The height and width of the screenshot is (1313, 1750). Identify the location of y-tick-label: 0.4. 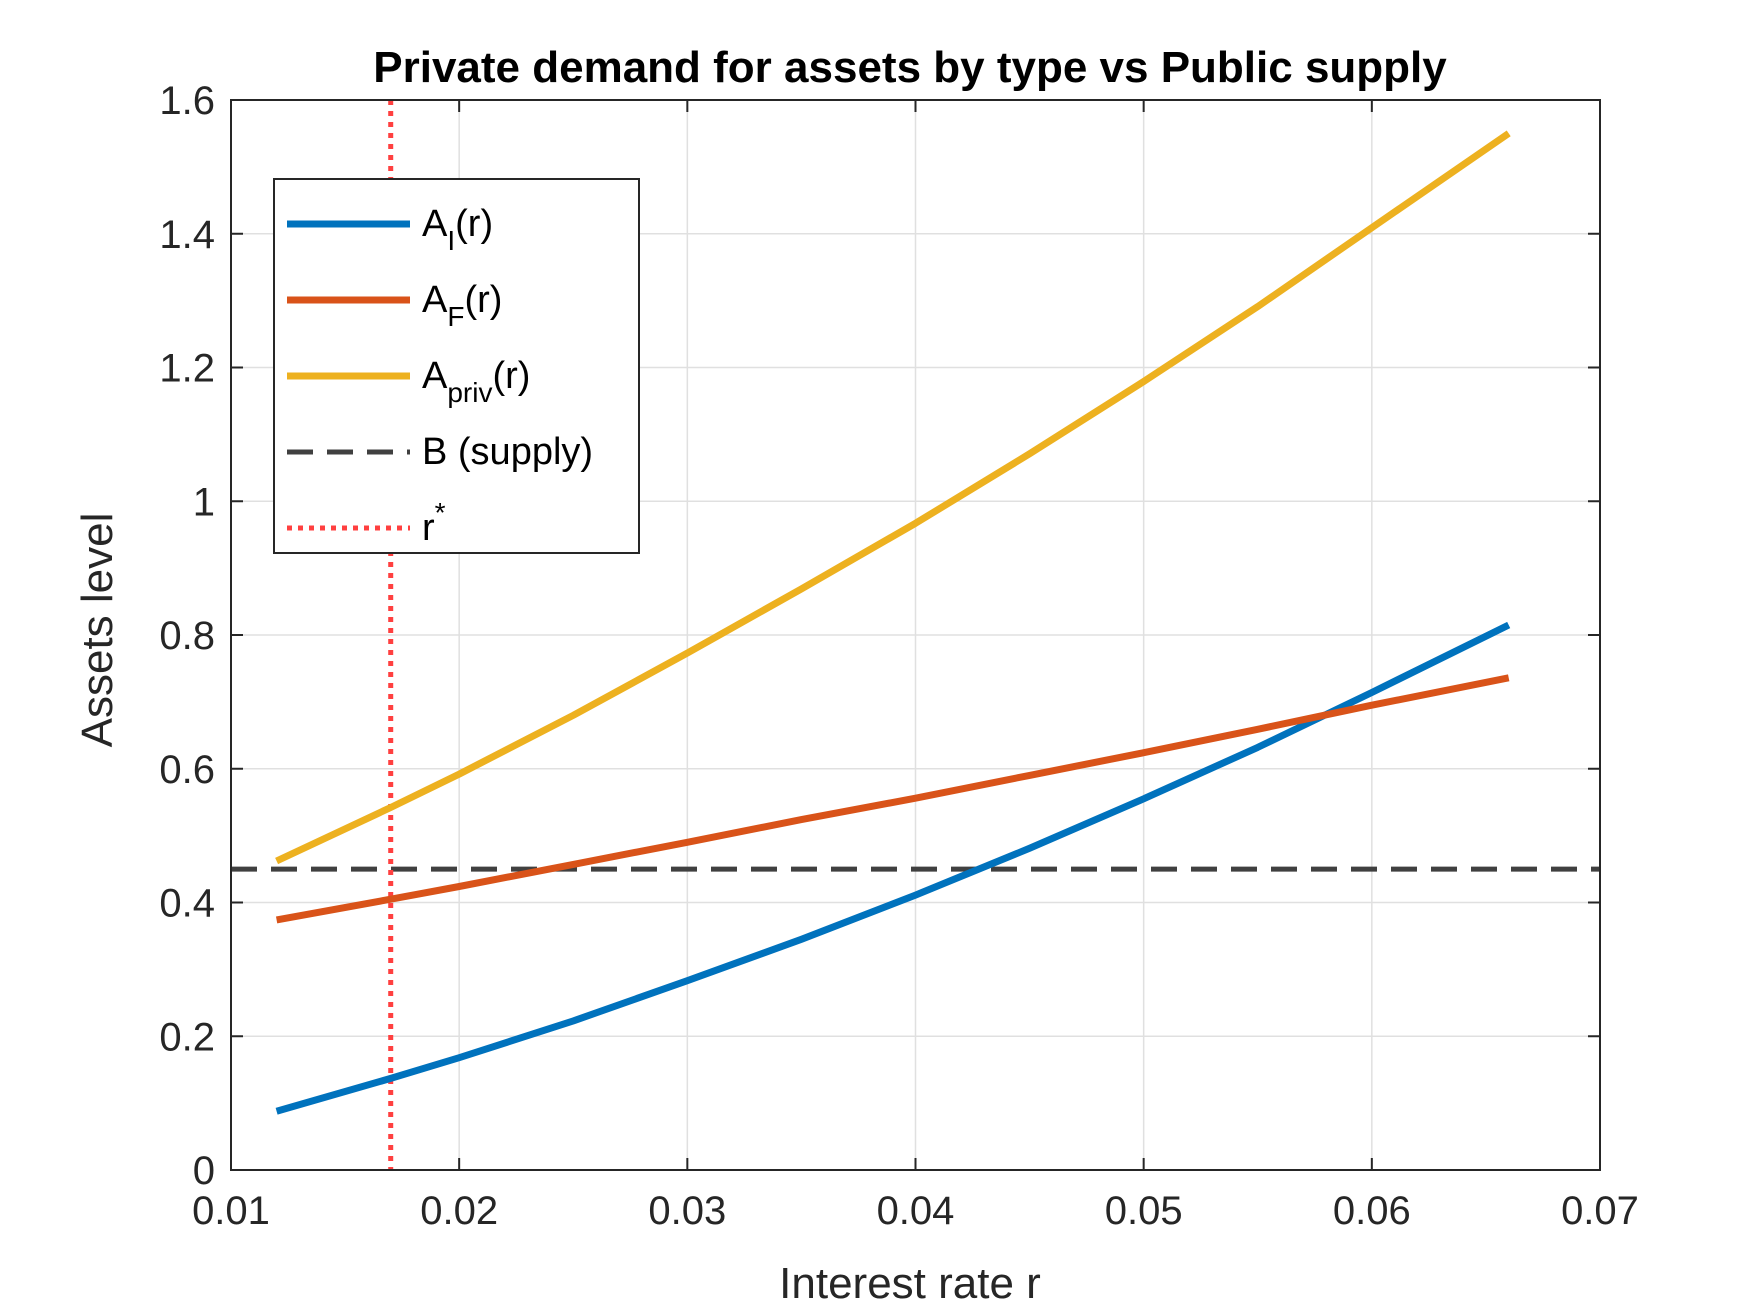
(187, 904).